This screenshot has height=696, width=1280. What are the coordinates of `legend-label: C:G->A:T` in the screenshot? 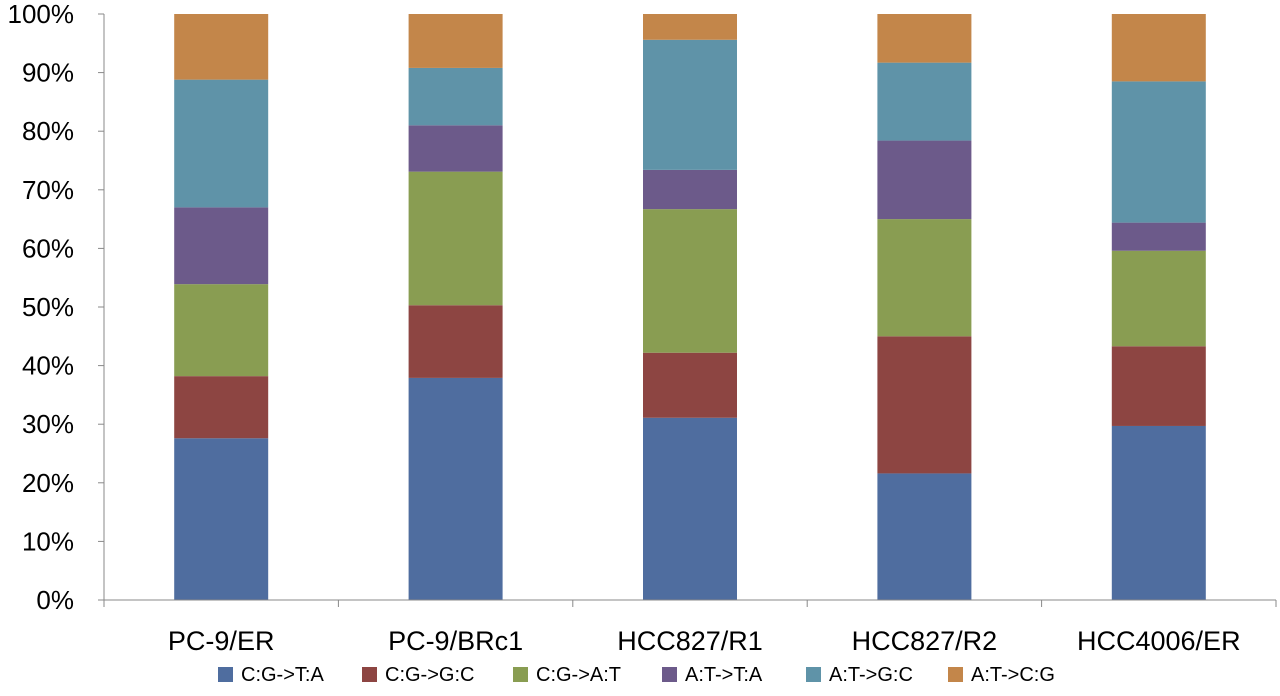 It's located at (578, 675).